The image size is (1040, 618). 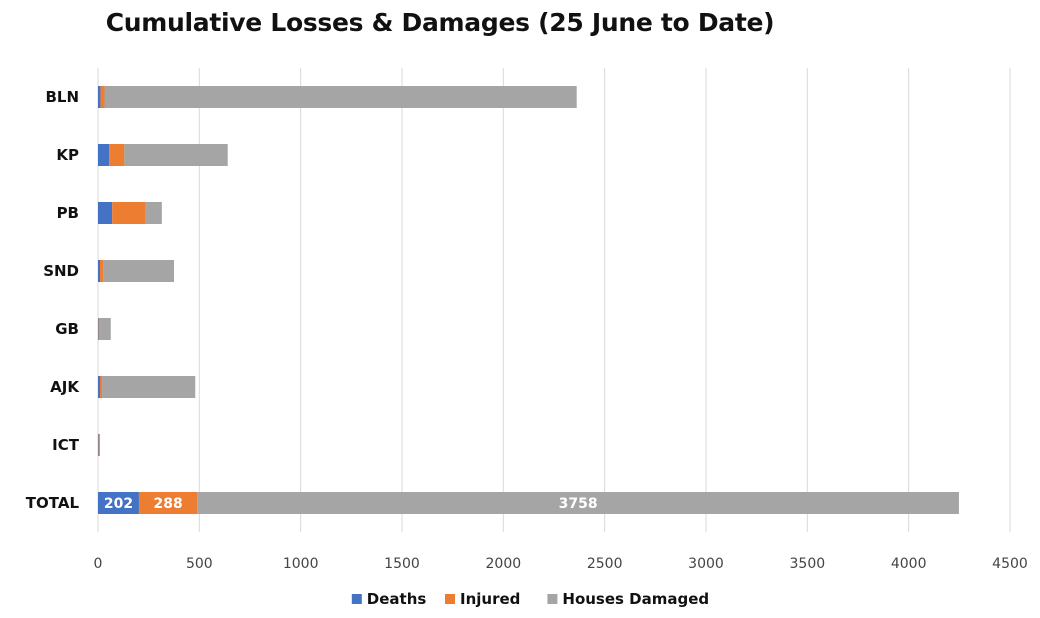 What do you see at coordinates (105, 213) in the screenshot?
I see `bar-pb-deaths` at bounding box center [105, 213].